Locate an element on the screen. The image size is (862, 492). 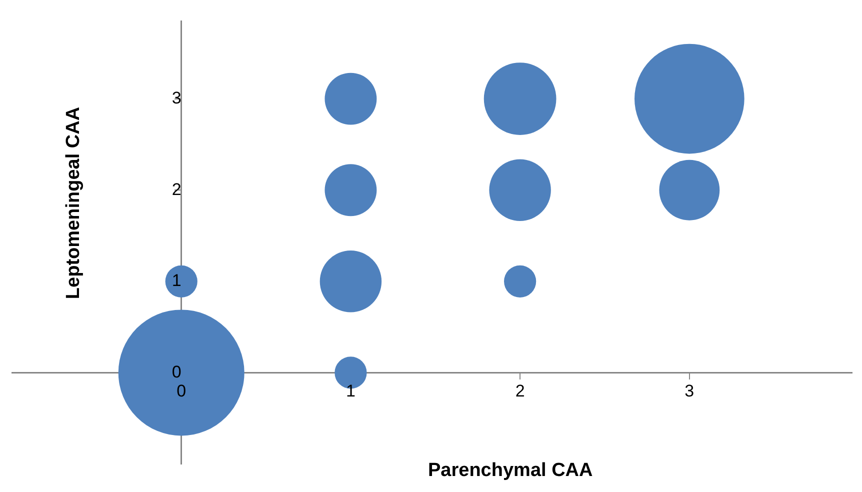
y-tick-label: 3 is located at coordinates (177, 98).